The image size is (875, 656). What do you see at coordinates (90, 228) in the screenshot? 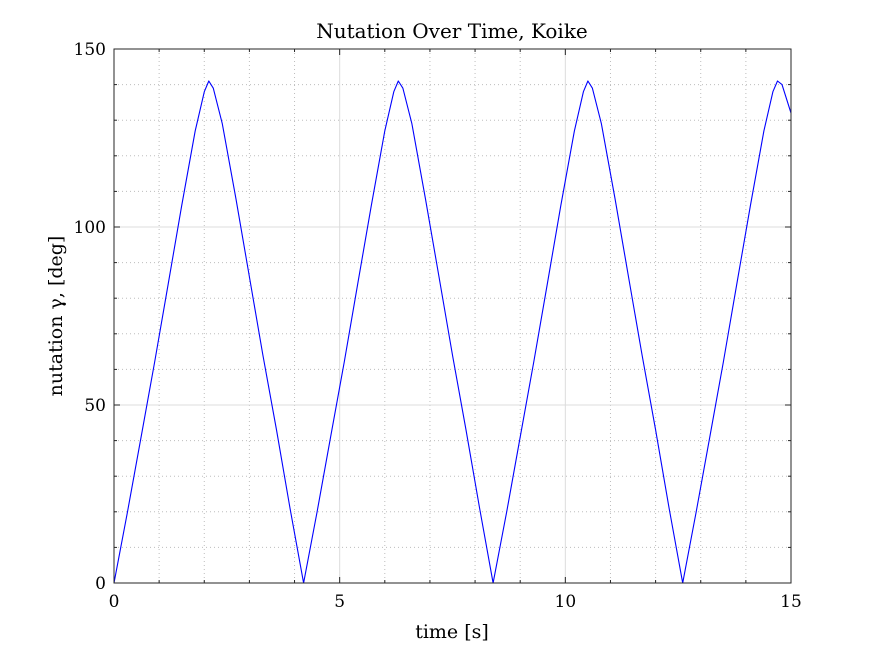
I see `y-tick-label: 100` at bounding box center [90, 228].